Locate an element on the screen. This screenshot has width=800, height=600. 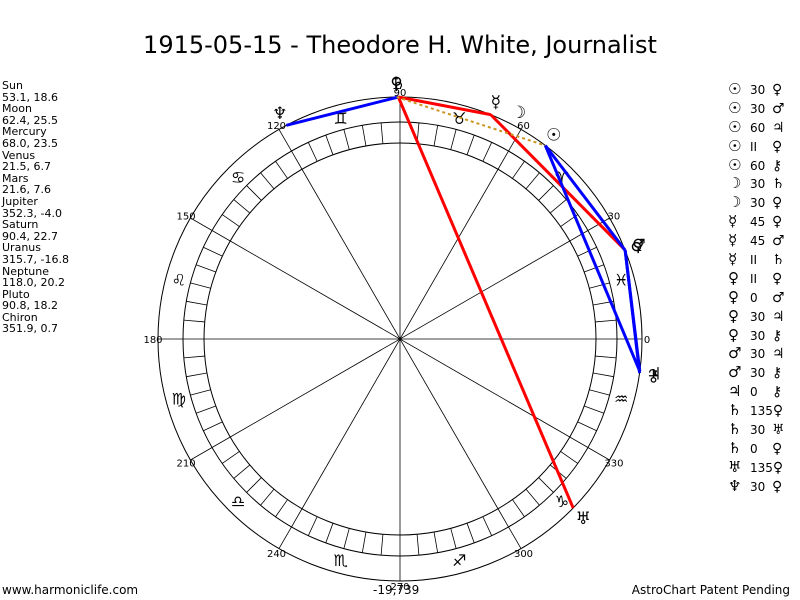
aspect-row: ♀ 0 ♂ is located at coordinates (764, 297).